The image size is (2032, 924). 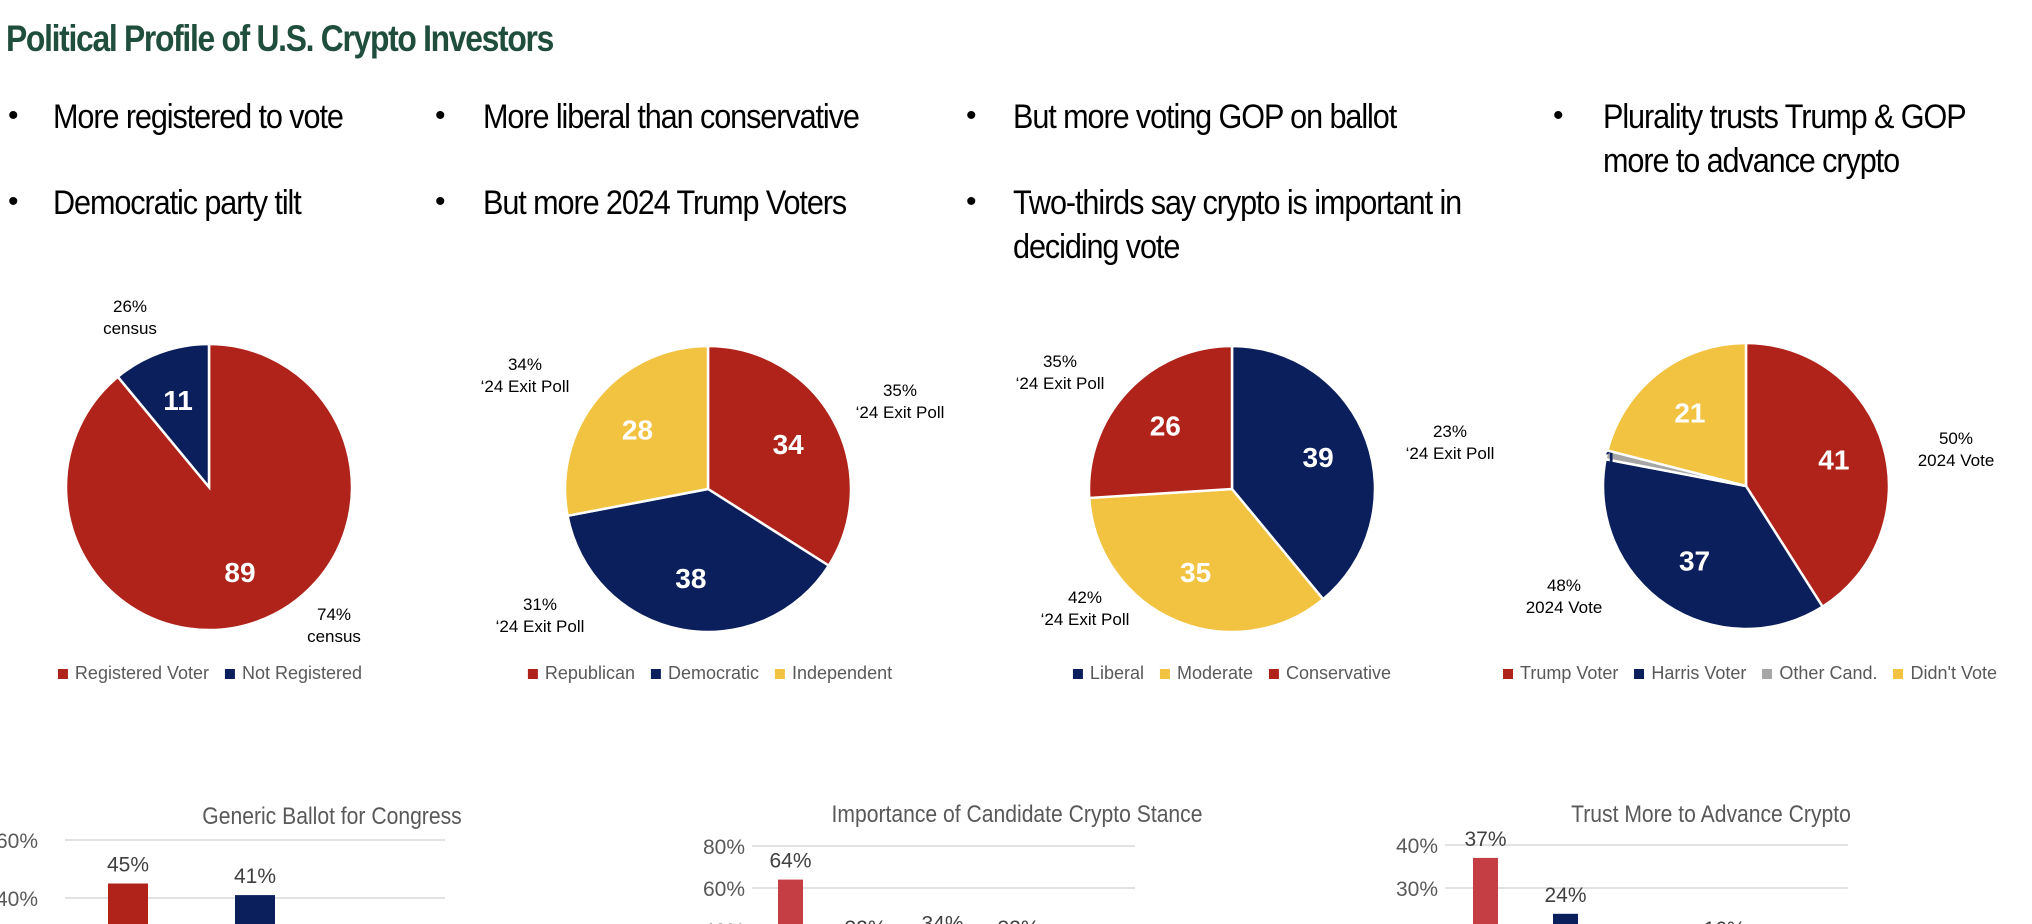 I want to click on pie-registered: 89 11, so click(x=209, y=487).